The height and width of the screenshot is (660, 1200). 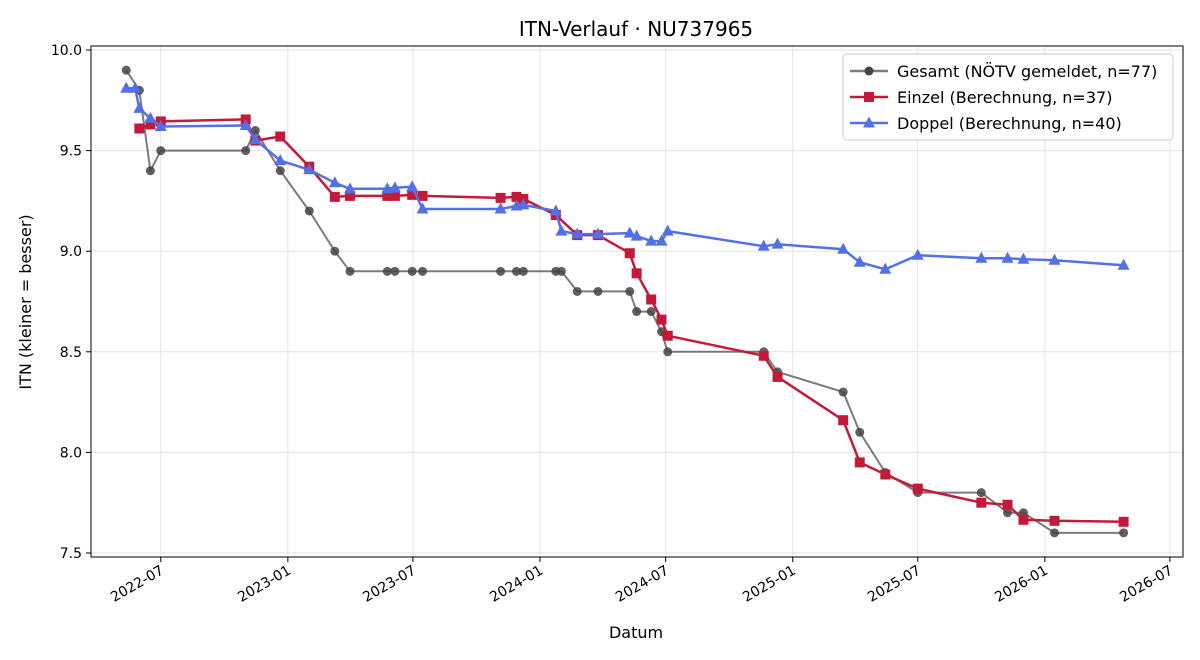 I want to click on legend-item: Doppel (Berechnung, n=40), so click(x=986, y=123).